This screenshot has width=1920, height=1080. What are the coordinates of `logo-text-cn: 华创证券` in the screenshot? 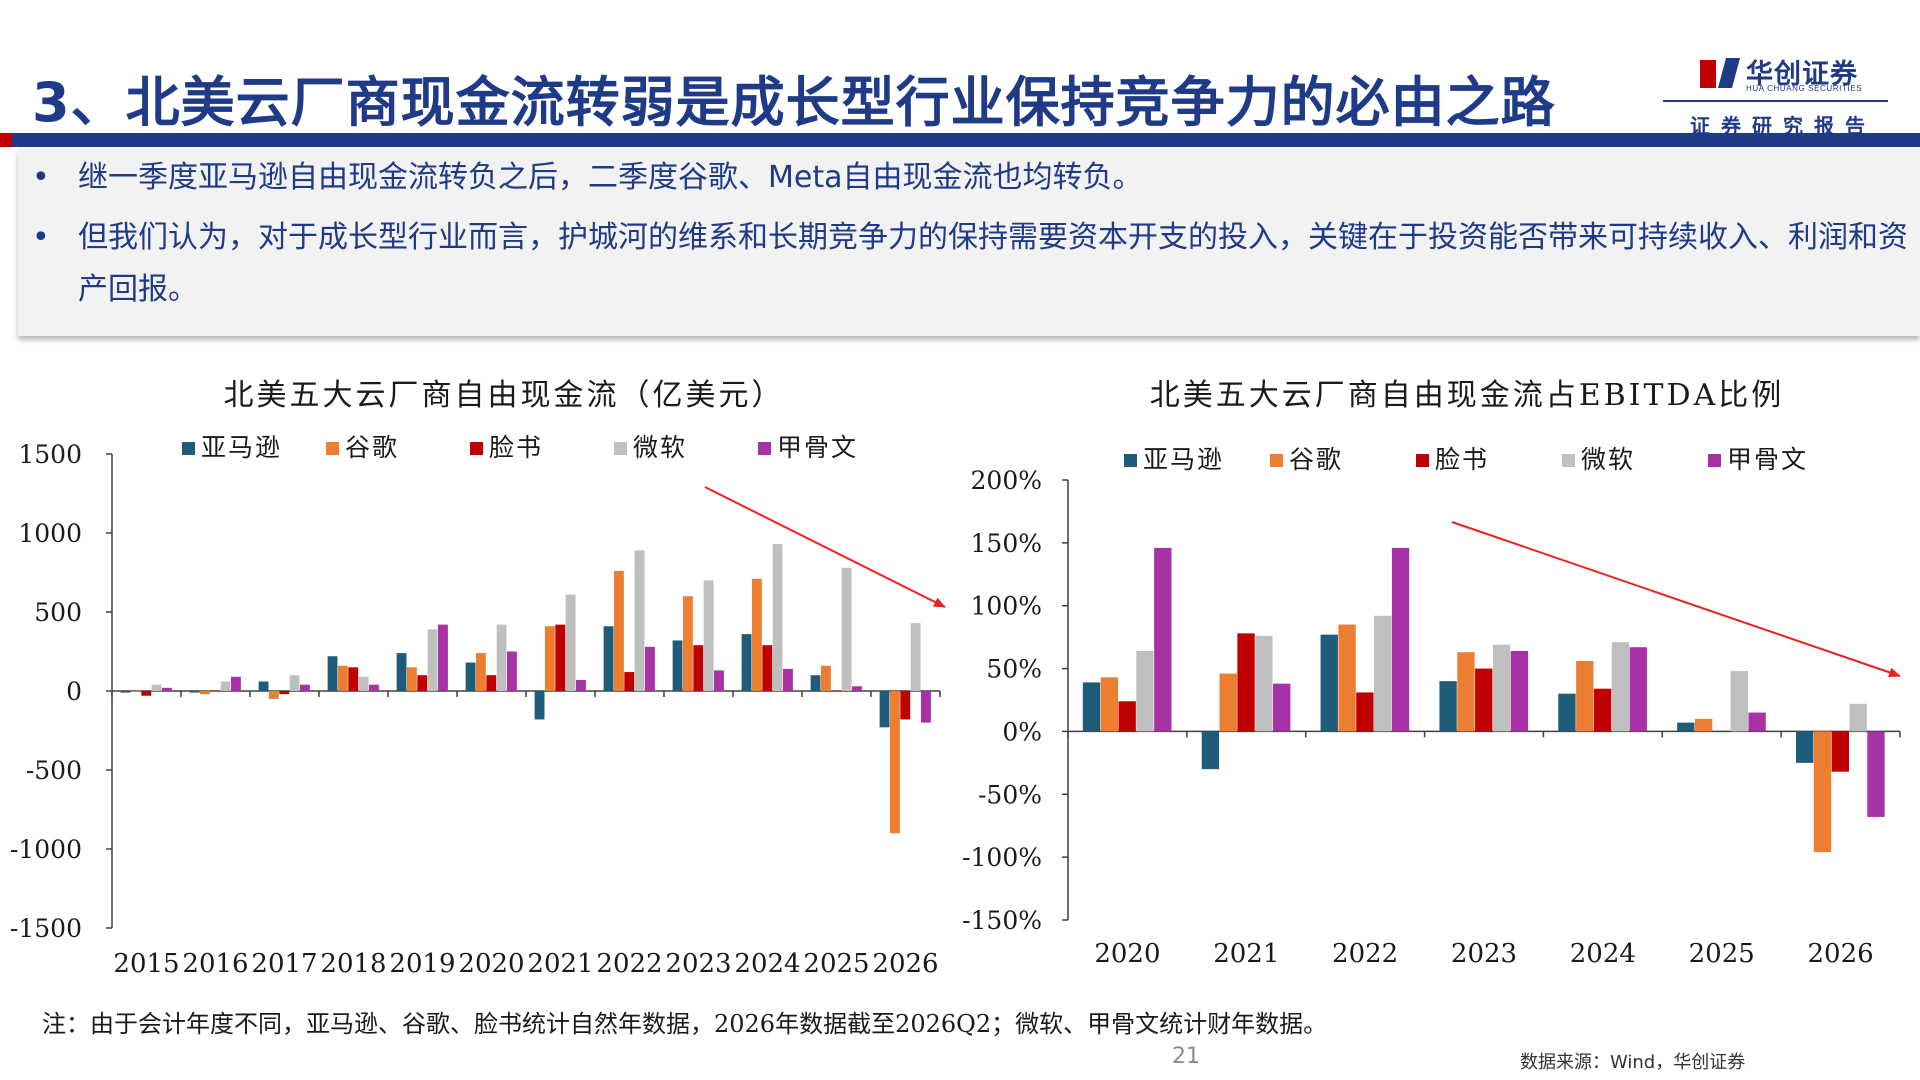 It's located at (1802, 74).